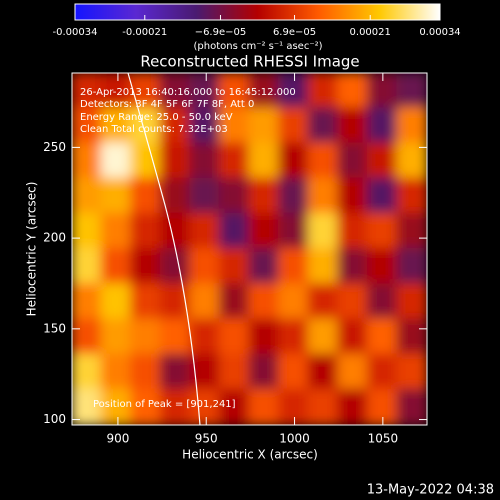 The height and width of the screenshot is (500, 500). I want to click on annotation: Detectors: 3F 4F 5F 6F 7F 8F, Att 0, so click(167, 104).